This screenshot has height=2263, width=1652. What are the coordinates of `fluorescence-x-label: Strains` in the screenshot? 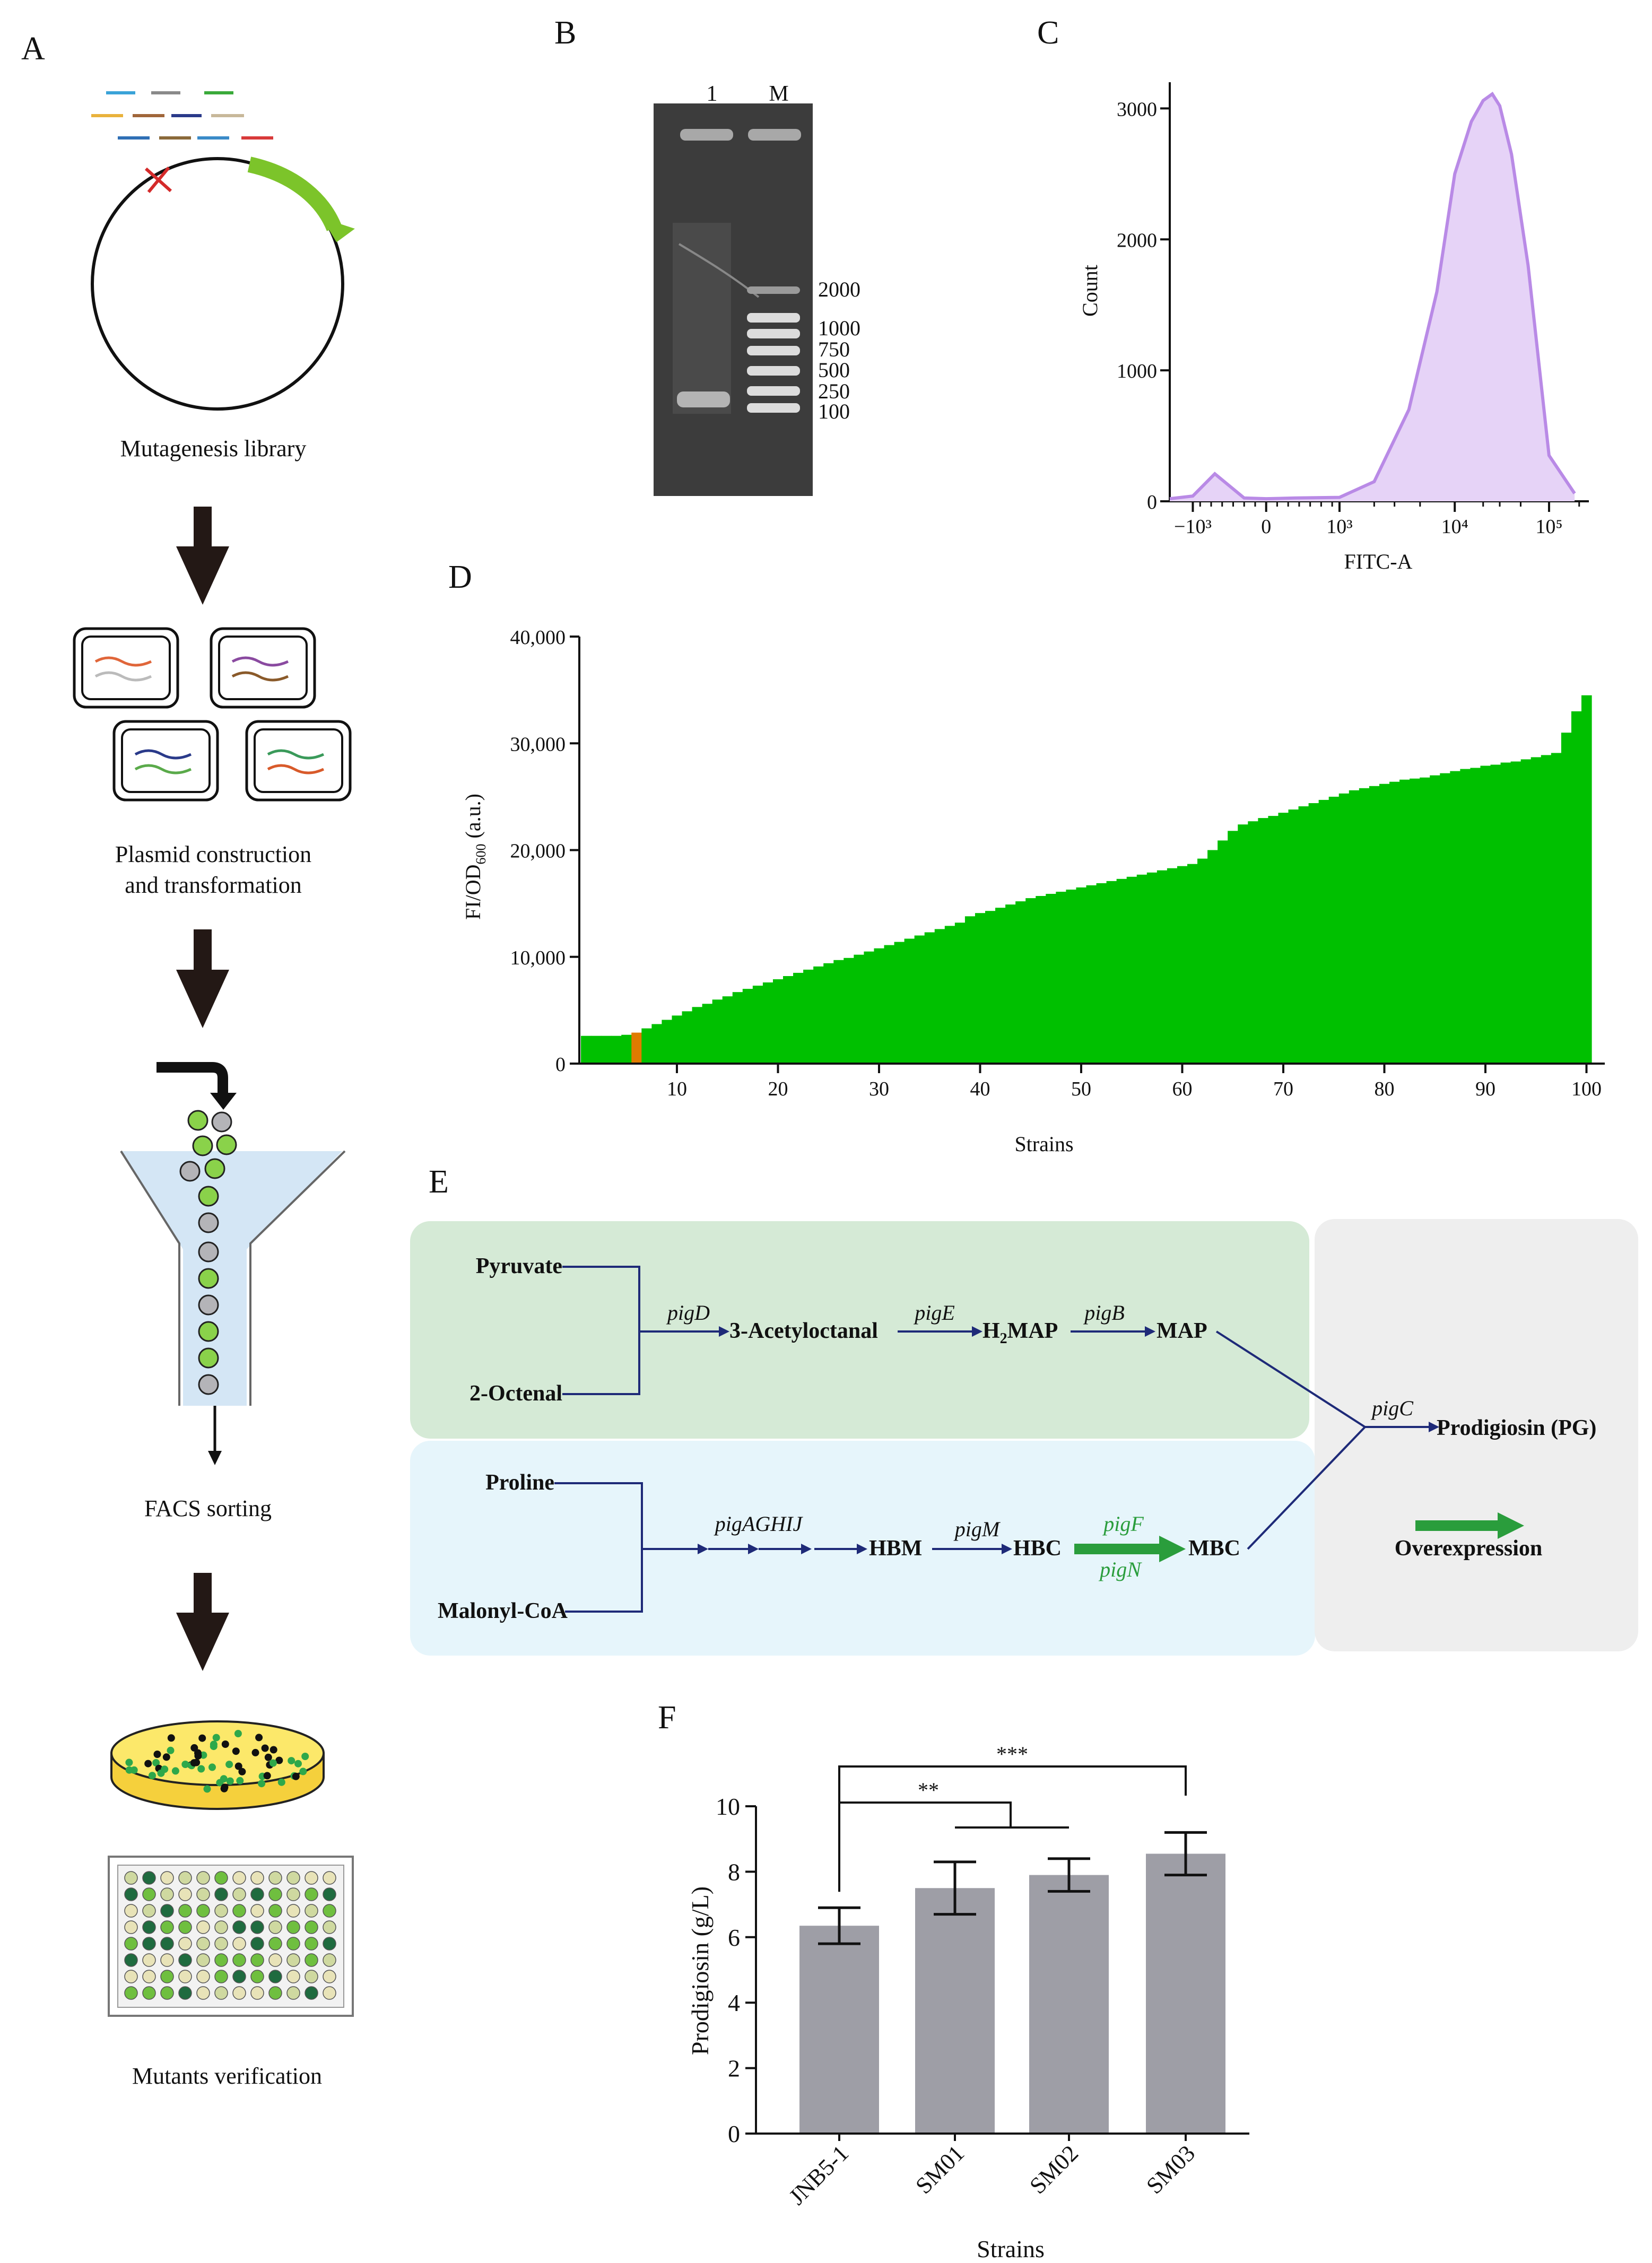 It's located at (1043, 1144).